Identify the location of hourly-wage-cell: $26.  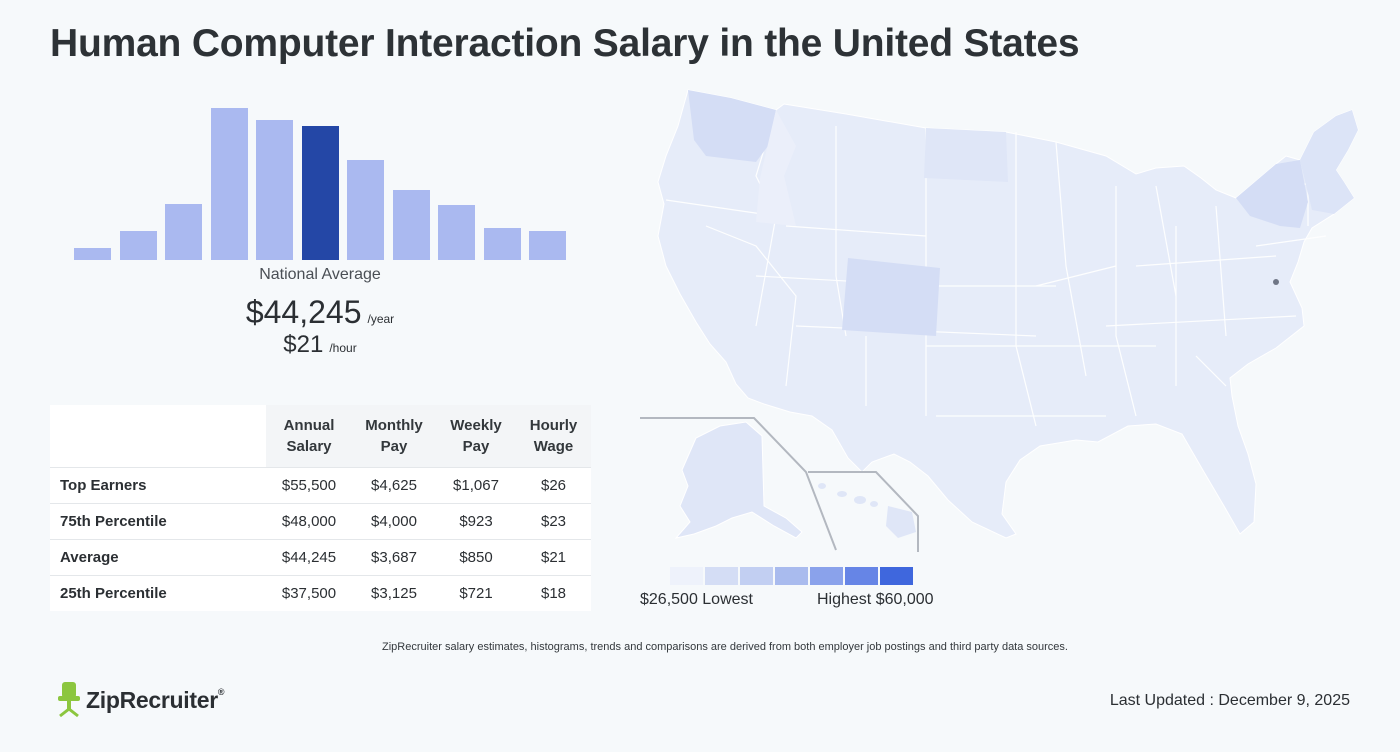
(553, 484).